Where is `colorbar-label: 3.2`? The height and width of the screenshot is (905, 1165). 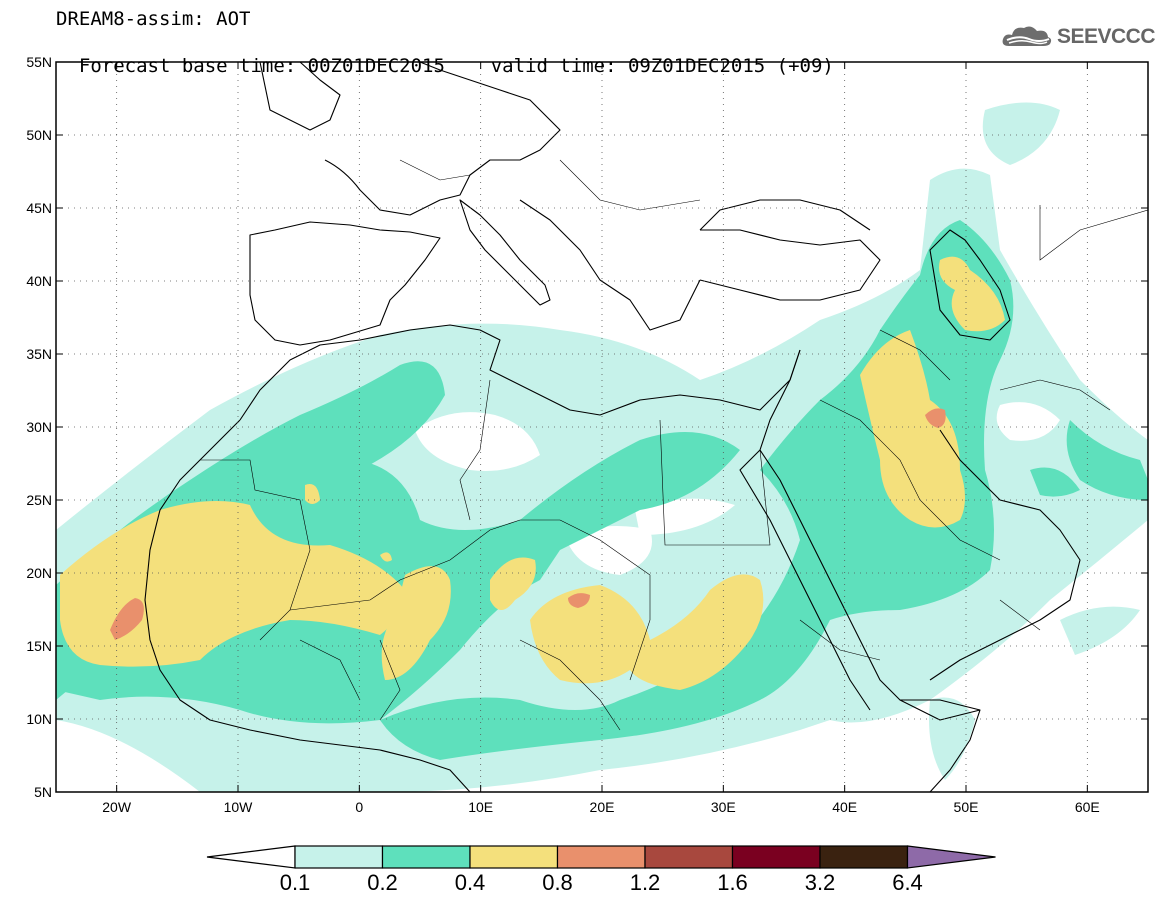 colorbar-label: 3.2 is located at coordinates (820, 882).